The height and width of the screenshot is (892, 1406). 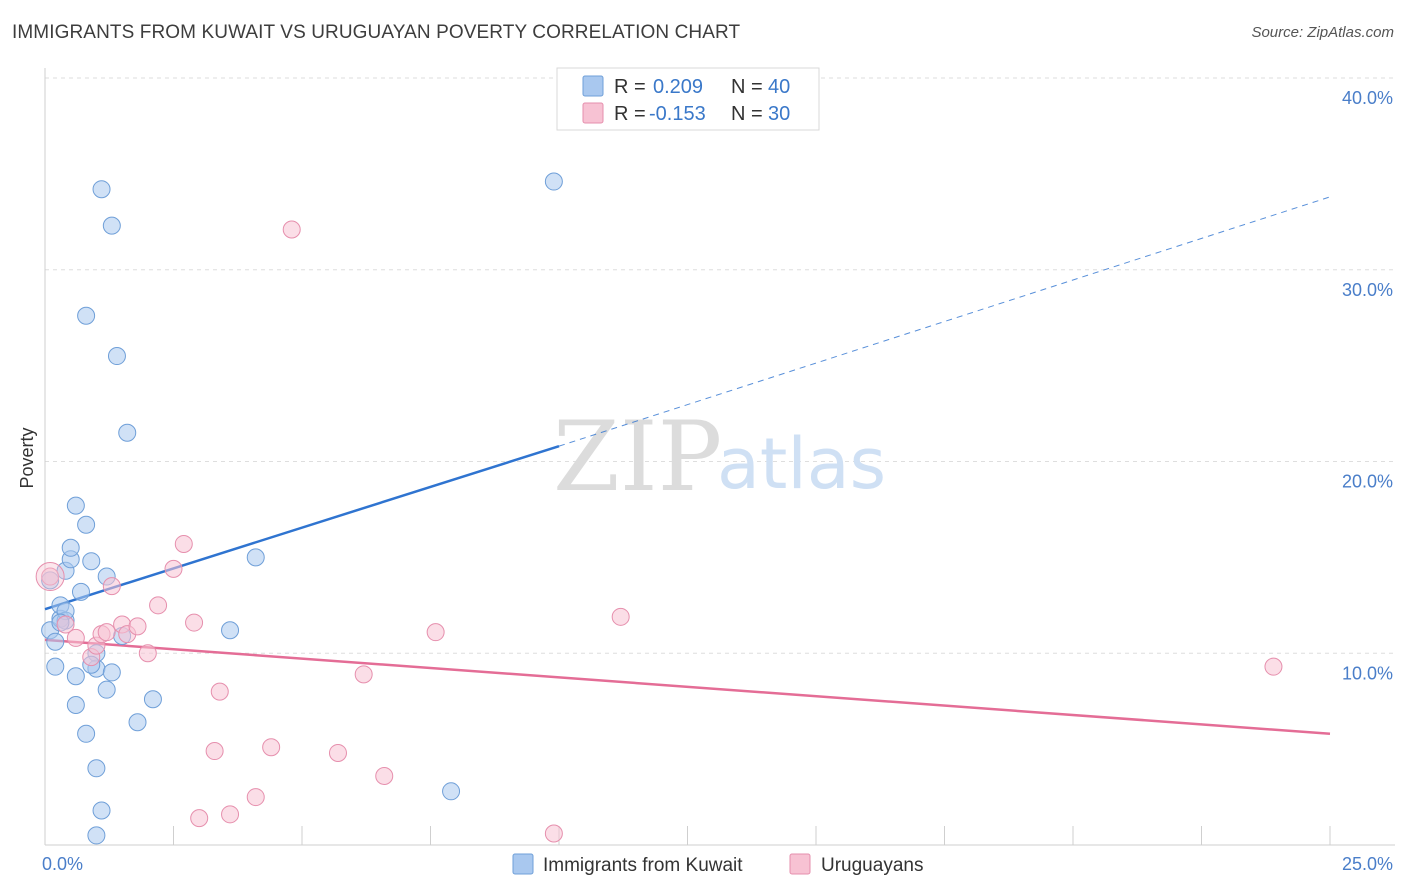 What do you see at coordinates (800, 864) in the screenshot?
I see `bottom-legend-swatch-uruguayans` at bounding box center [800, 864].